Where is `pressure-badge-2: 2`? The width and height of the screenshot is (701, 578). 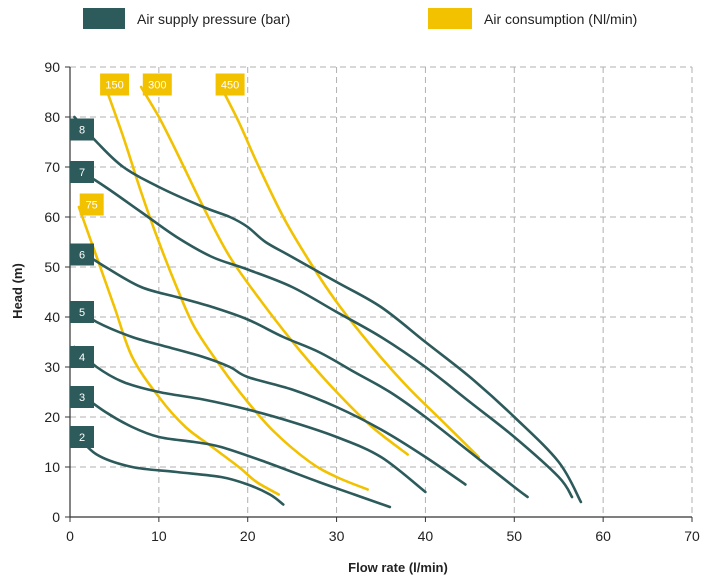
pressure-badge-2: 2 is located at coordinates (82, 437).